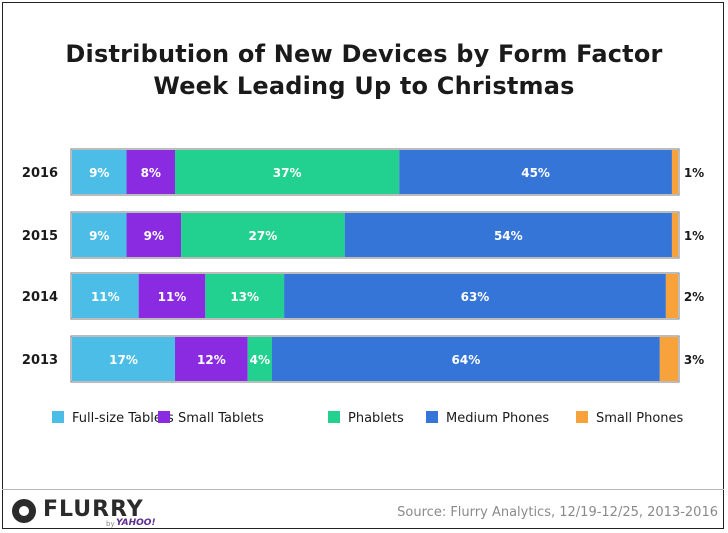 This screenshot has width=728, height=533. I want to click on data-label-small-phones-2014: 2%, so click(694, 297).